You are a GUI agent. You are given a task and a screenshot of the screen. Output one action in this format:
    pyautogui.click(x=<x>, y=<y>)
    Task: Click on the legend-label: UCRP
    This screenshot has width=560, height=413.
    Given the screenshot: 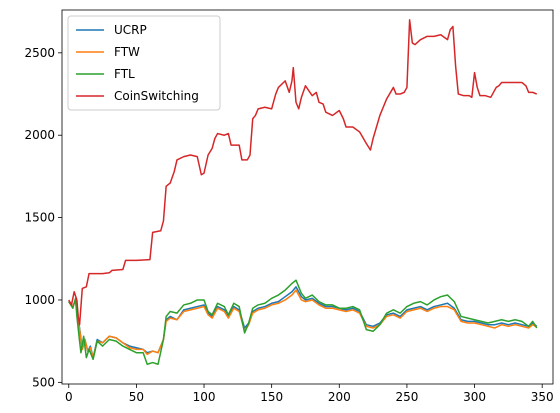 What is the action you would take?
    pyautogui.click(x=130, y=30)
    